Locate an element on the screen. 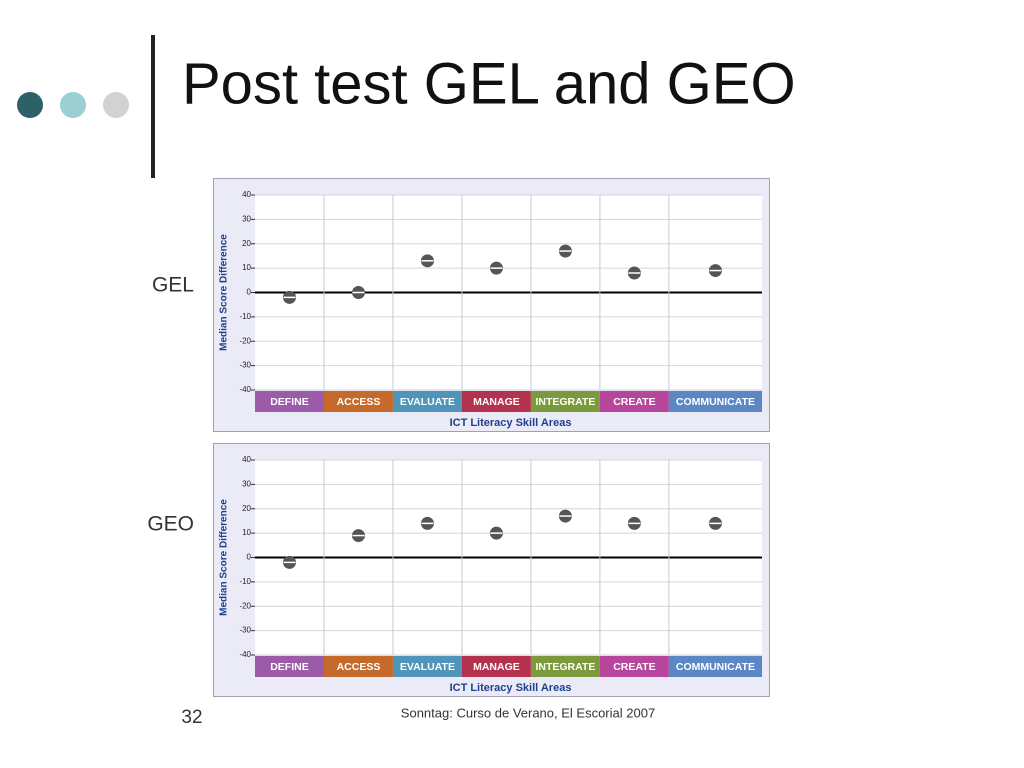 This screenshot has height=768, width=1024. slide-title: Post test GEL and GEO is located at coordinates (489, 83).